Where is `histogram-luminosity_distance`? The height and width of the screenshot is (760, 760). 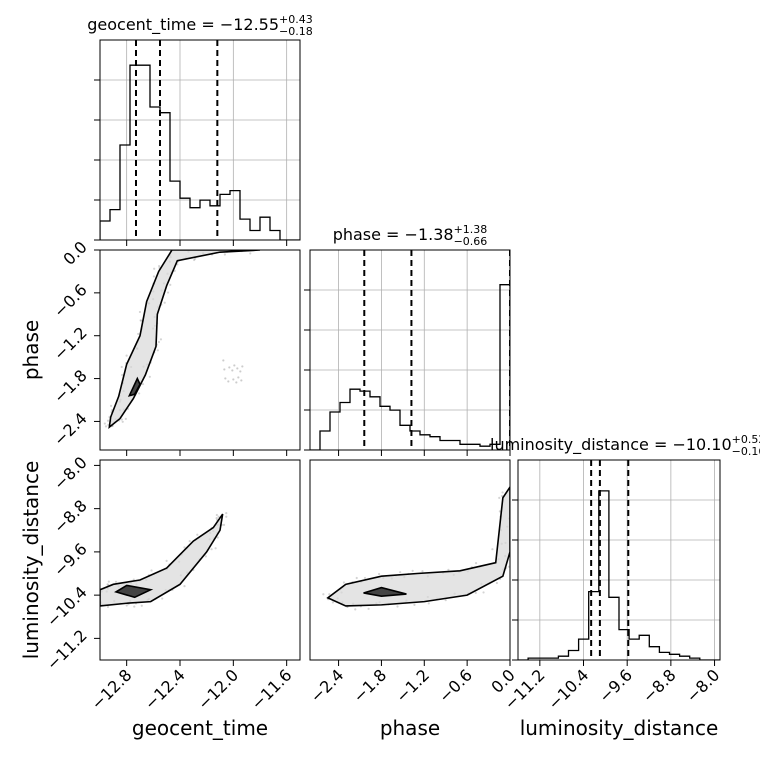
histogram-luminosity_distance is located at coordinates (619, 575).